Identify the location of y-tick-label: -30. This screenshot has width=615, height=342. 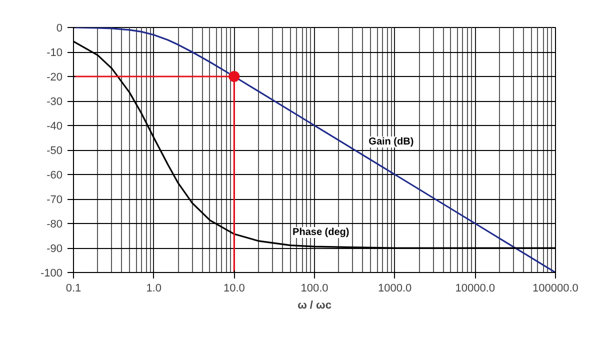
(54, 102).